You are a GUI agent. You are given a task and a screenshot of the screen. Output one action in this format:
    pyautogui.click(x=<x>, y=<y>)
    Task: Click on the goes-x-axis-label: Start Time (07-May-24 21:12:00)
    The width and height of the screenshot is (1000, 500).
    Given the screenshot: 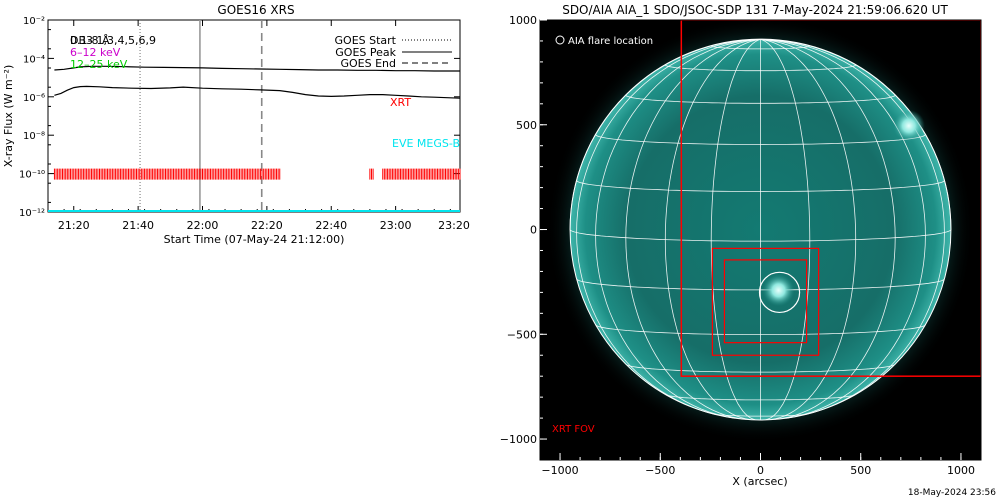 What is the action you would take?
    pyautogui.click(x=254, y=239)
    